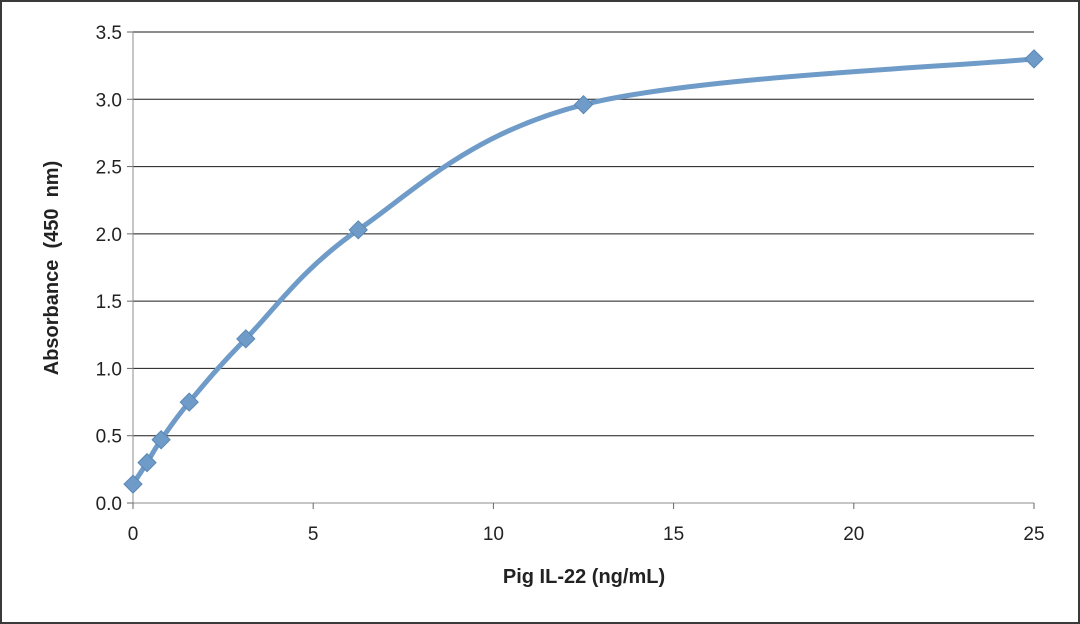 The image size is (1080, 624). Describe the element at coordinates (109, 504) in the screenshot. I see `y-tick-label: 0.0` at that location.